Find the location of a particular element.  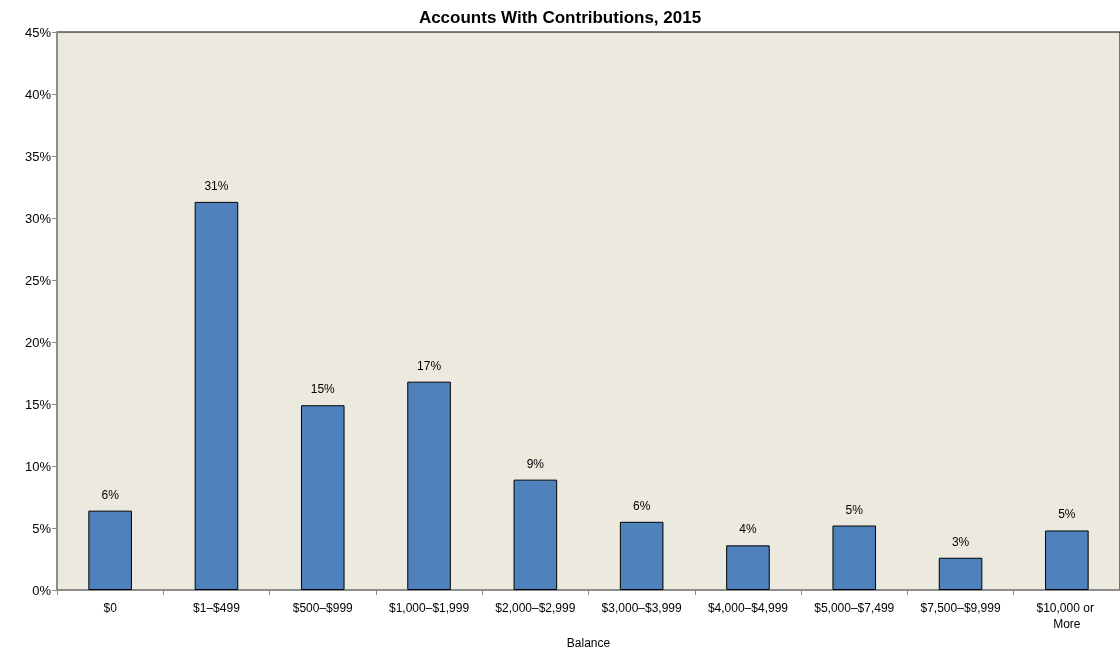

x-tick-label: $500–$999 is located at coordinates (323, 608).